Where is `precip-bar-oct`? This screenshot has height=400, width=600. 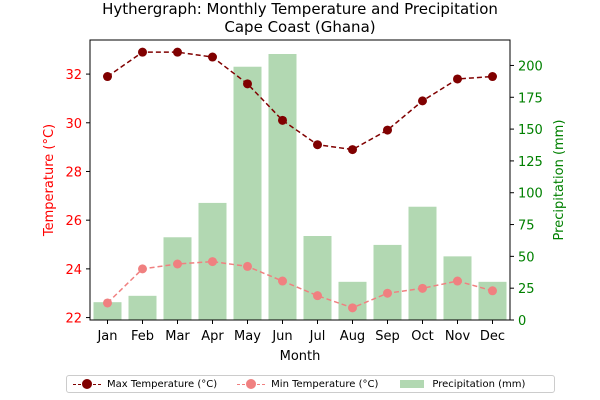 precip-bar-oct is located at coordinates (422, 263).